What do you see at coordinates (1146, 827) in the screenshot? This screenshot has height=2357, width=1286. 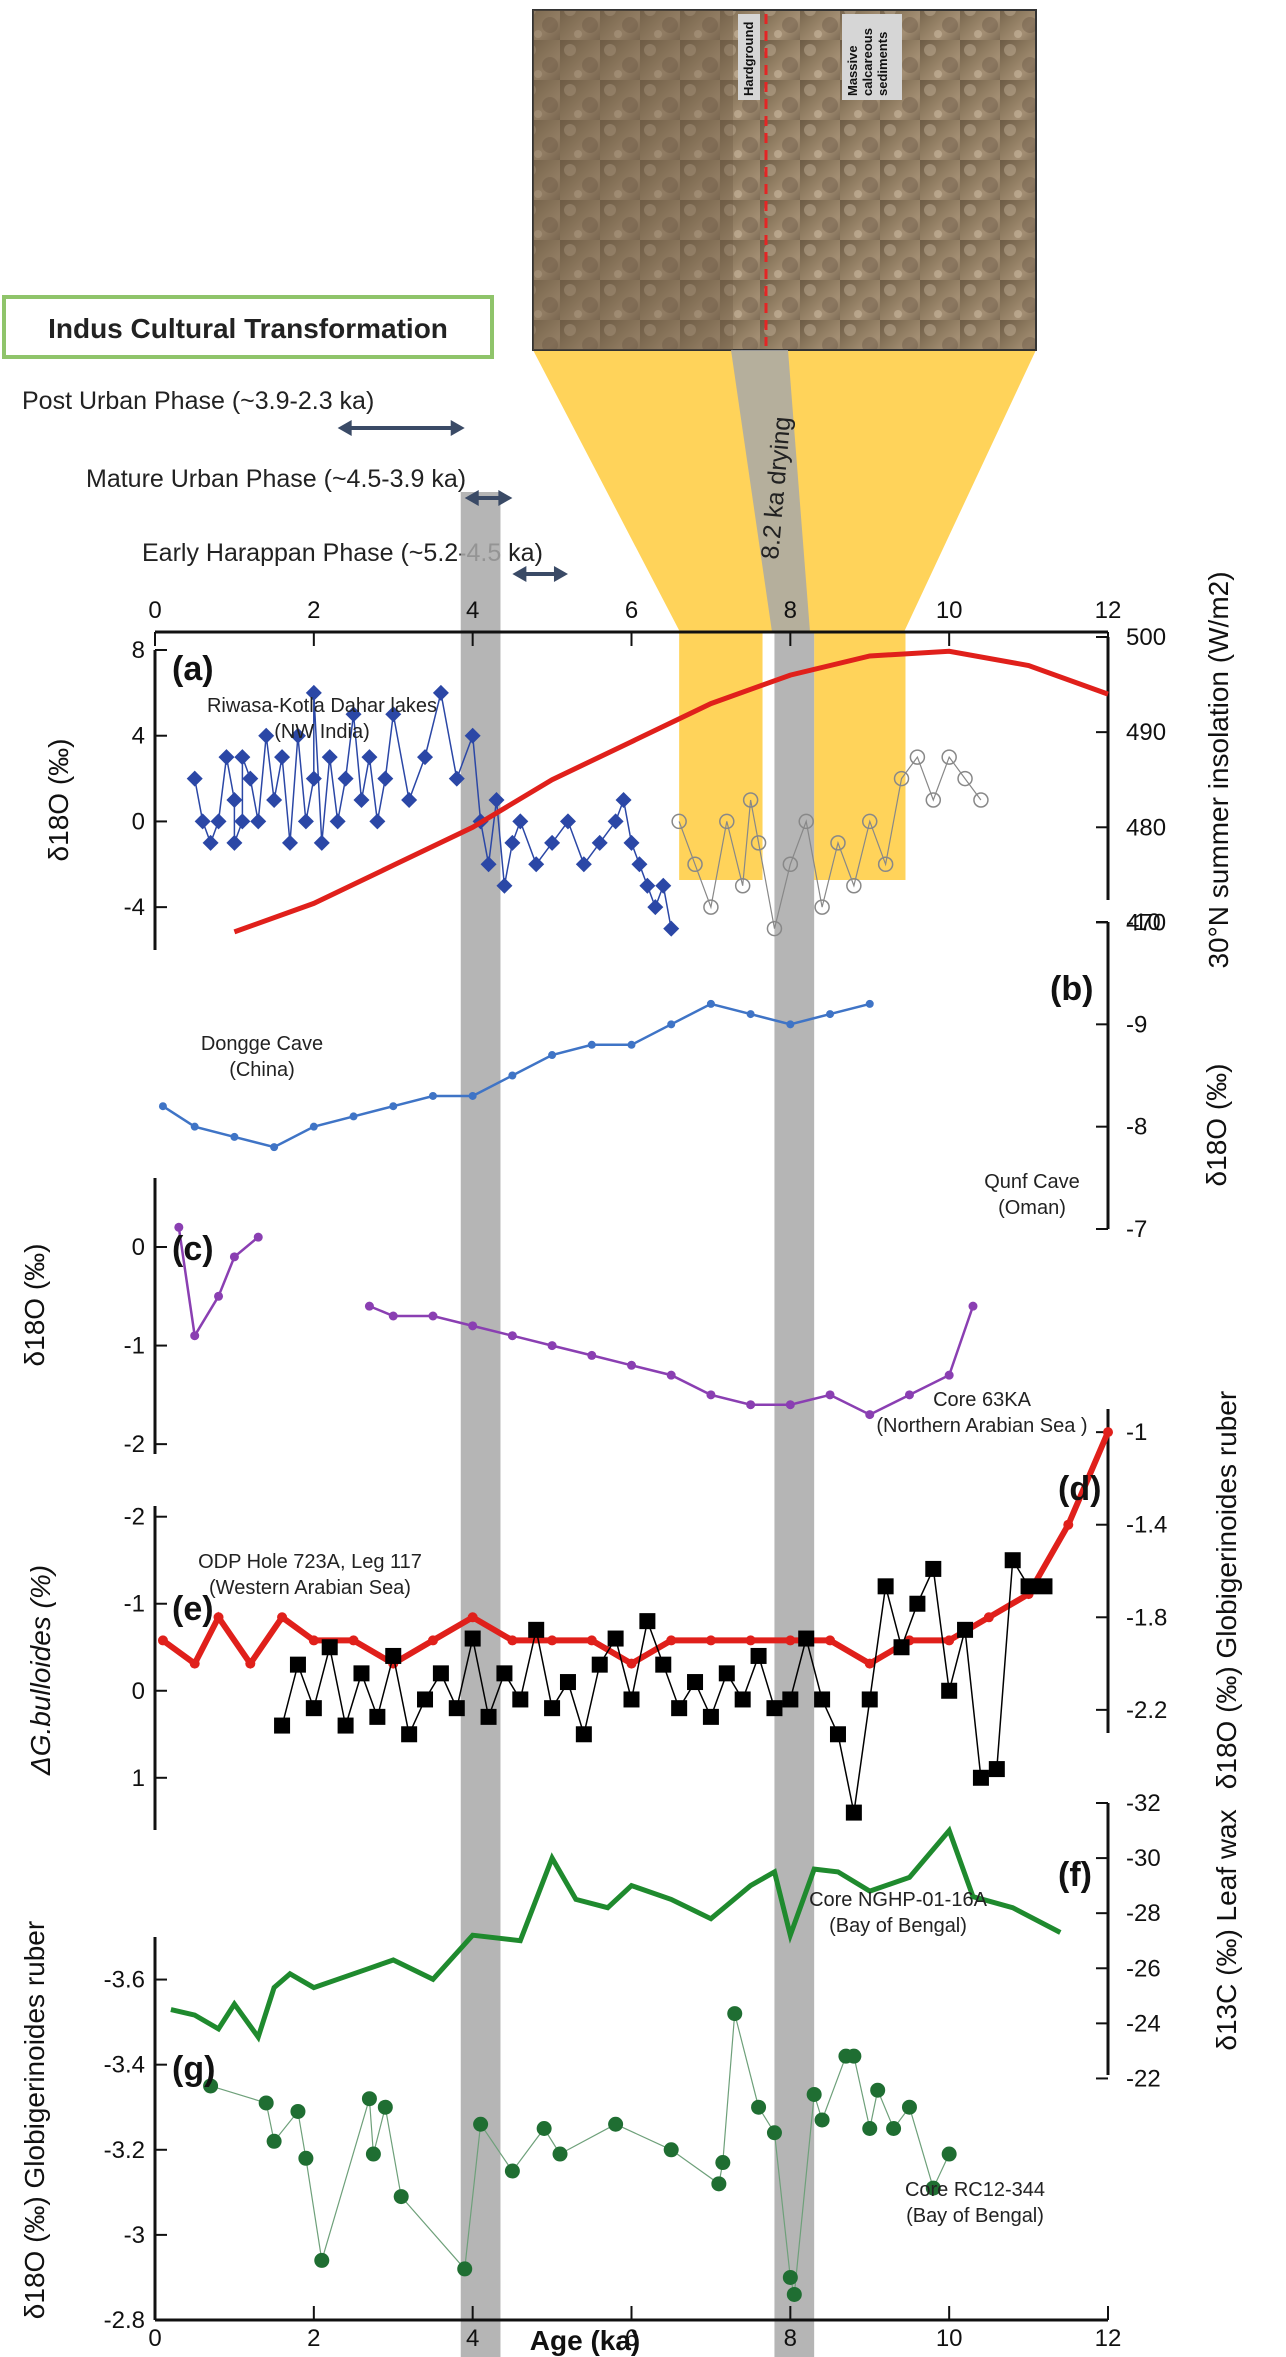 I see `insolation-y-tick-label: 480` at bounding box center [1146, 827].